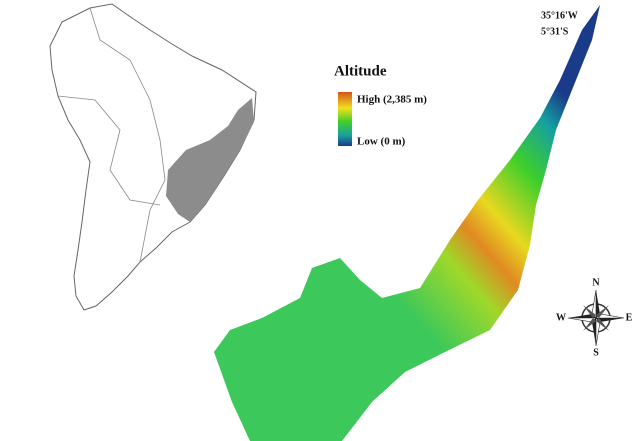 This screenshot has height=441, width=640. I want to click on legend-title: Altitude, so click(360, 71).